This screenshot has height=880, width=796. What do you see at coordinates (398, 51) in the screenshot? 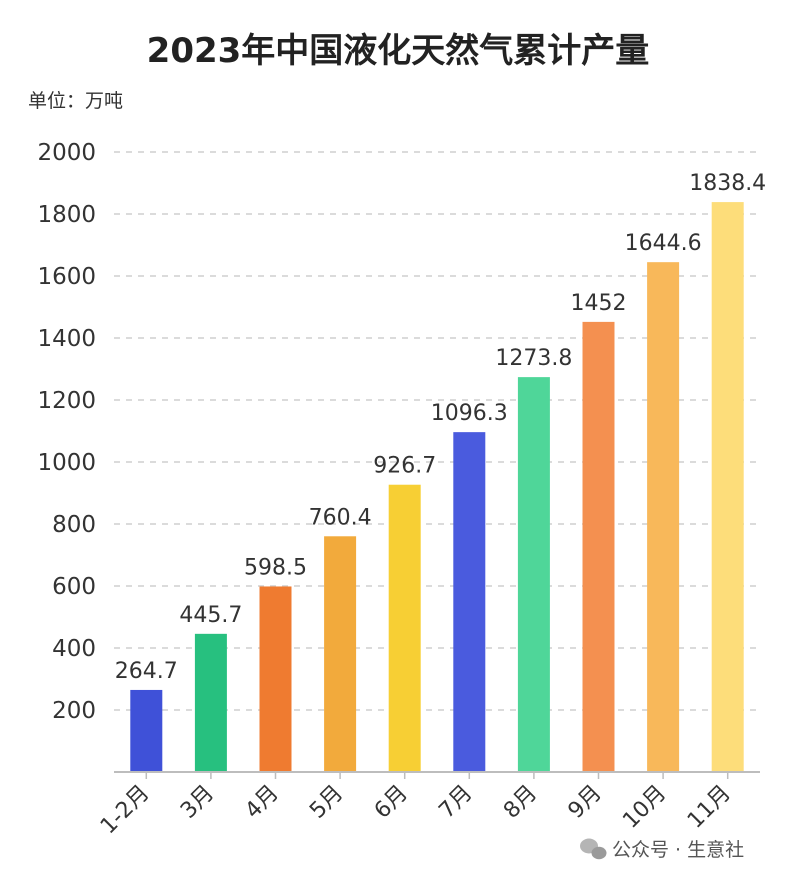
I see `chart-title: 2023年中国液化天然气累计产量` at bounding box center [398, 51].